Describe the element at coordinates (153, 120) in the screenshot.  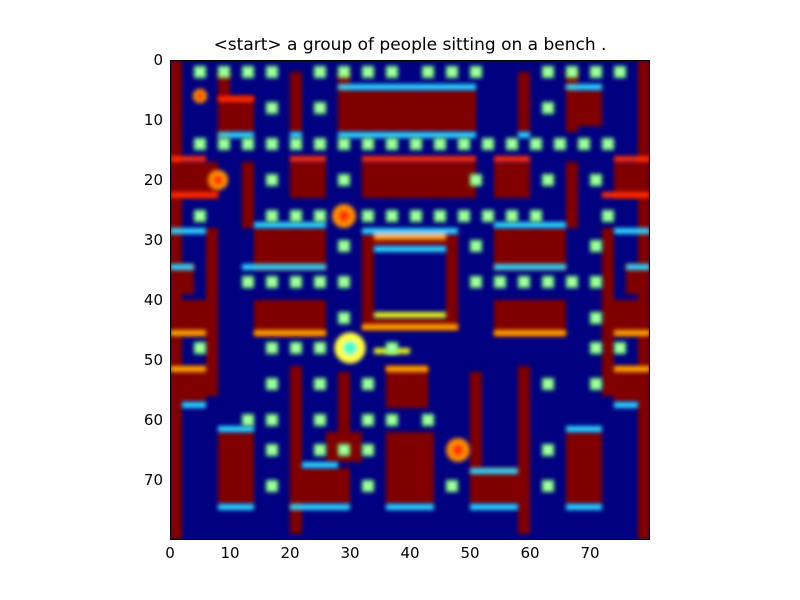
I see `y-tick-label: 10` at that location.